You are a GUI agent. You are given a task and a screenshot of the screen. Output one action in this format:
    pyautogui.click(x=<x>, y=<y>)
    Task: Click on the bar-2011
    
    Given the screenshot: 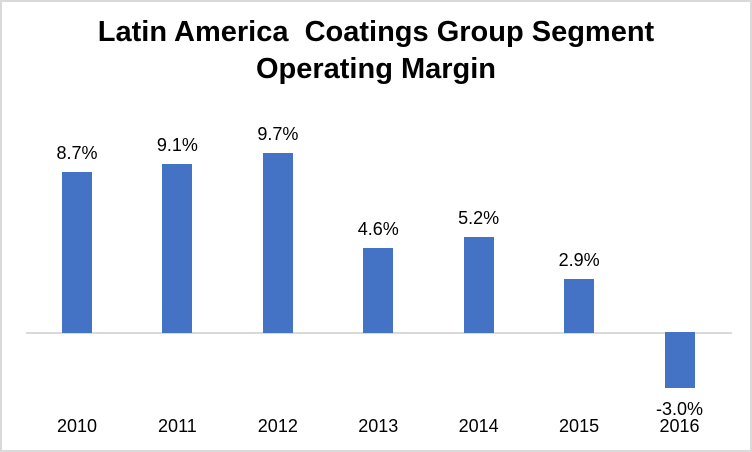 What is the action you would take?
    pyautogui.click(x=177, y=248)
    